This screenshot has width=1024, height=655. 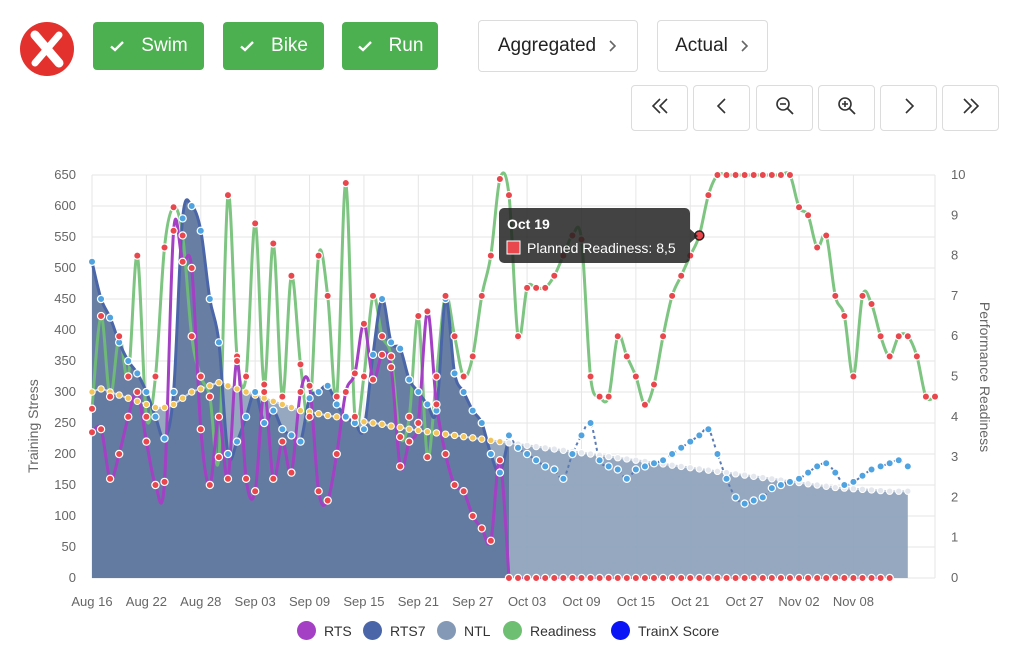 I want to click on y-right-tick-label: 4, so click(x=954, y=416).